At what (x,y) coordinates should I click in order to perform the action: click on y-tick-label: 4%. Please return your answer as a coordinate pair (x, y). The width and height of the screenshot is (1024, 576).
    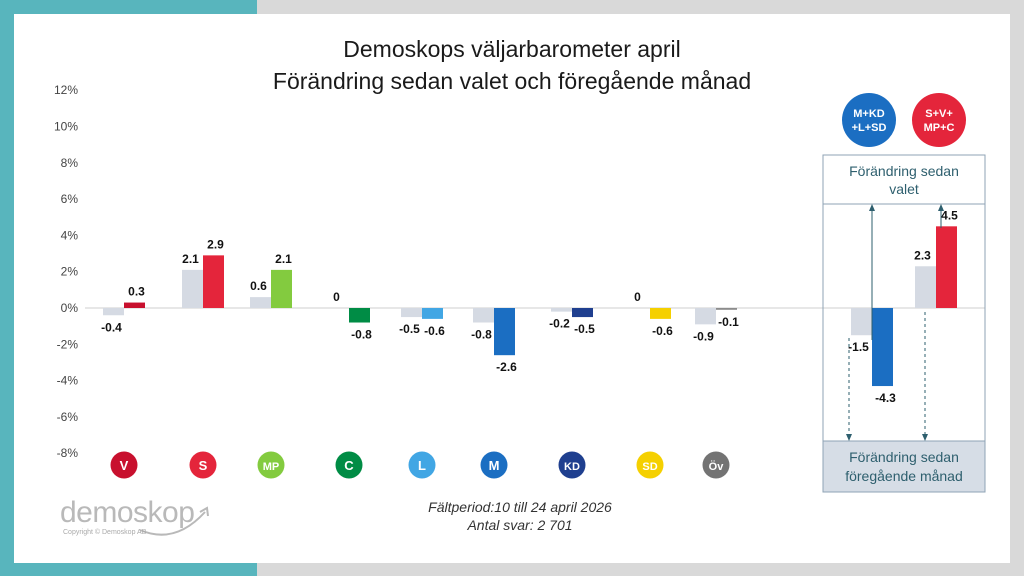
    Looking at the image, I should click on (70, 235).